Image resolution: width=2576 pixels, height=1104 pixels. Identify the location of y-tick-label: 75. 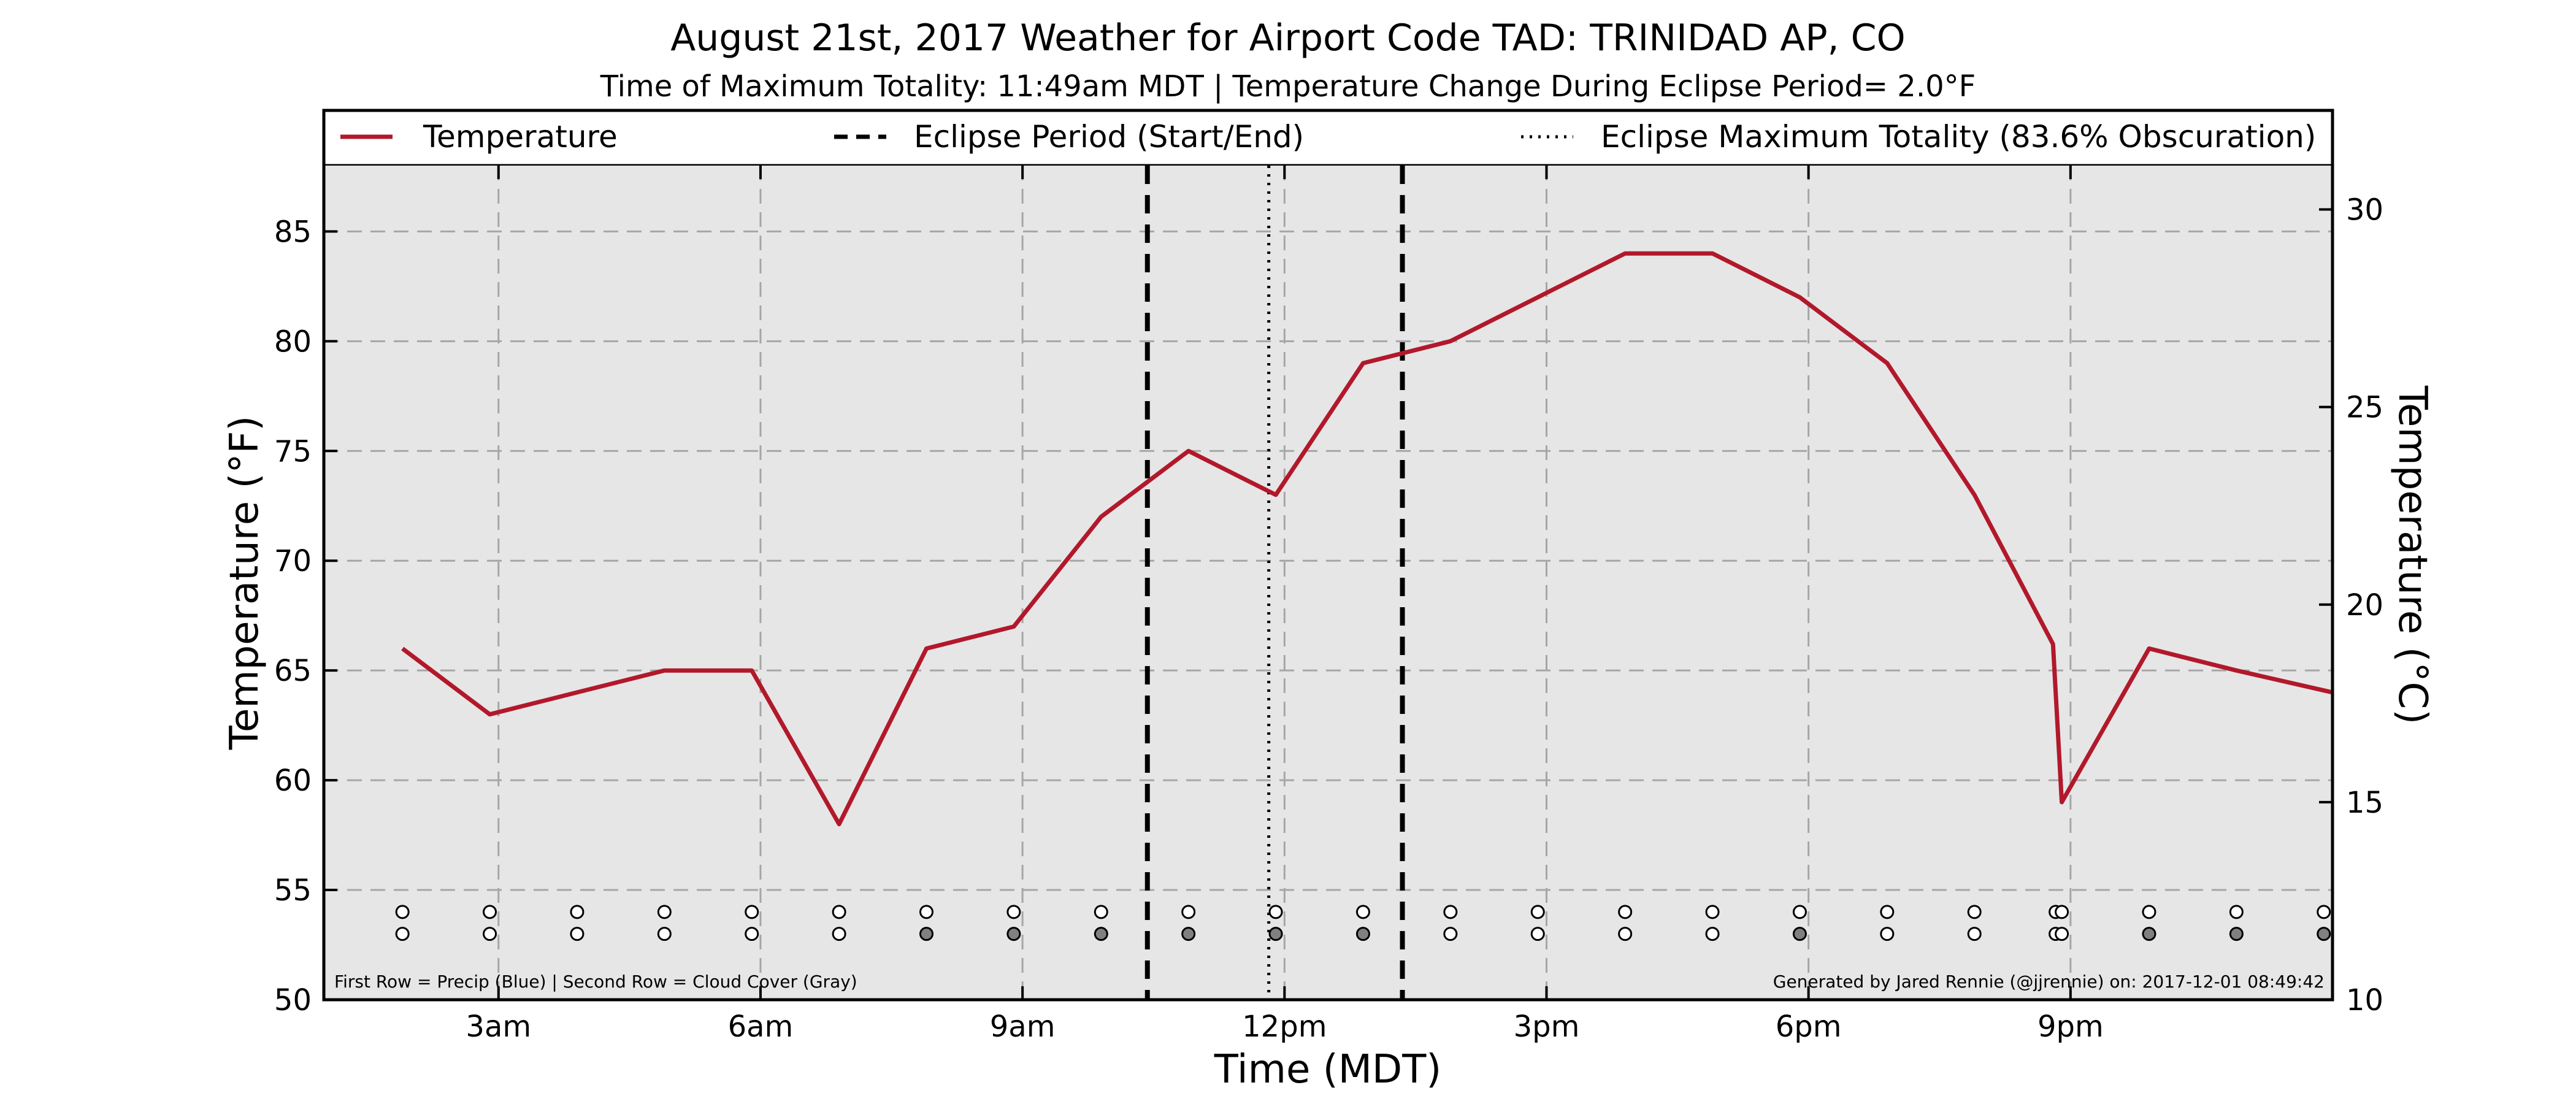
(293, 451).